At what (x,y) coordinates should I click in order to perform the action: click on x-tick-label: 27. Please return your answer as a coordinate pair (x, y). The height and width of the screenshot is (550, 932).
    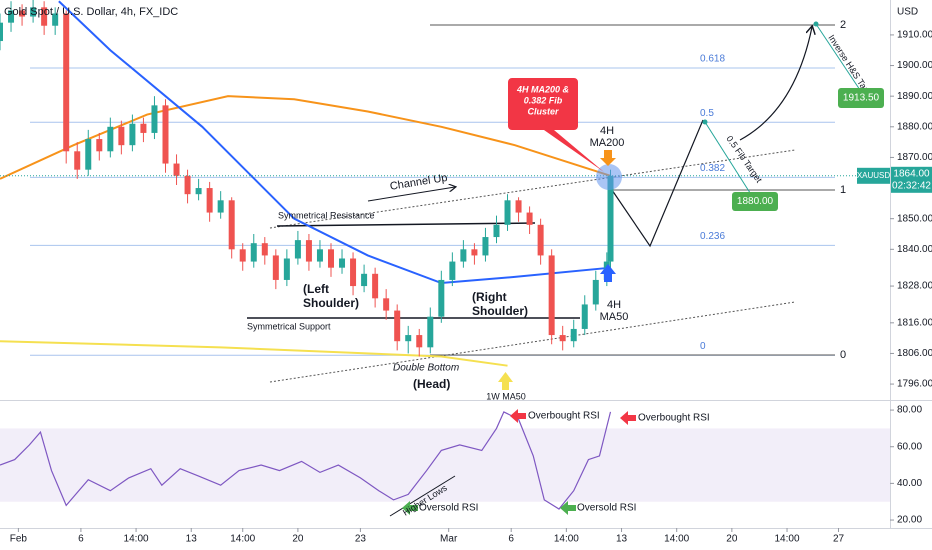
    Looking at the image, I should click on (839, 539).